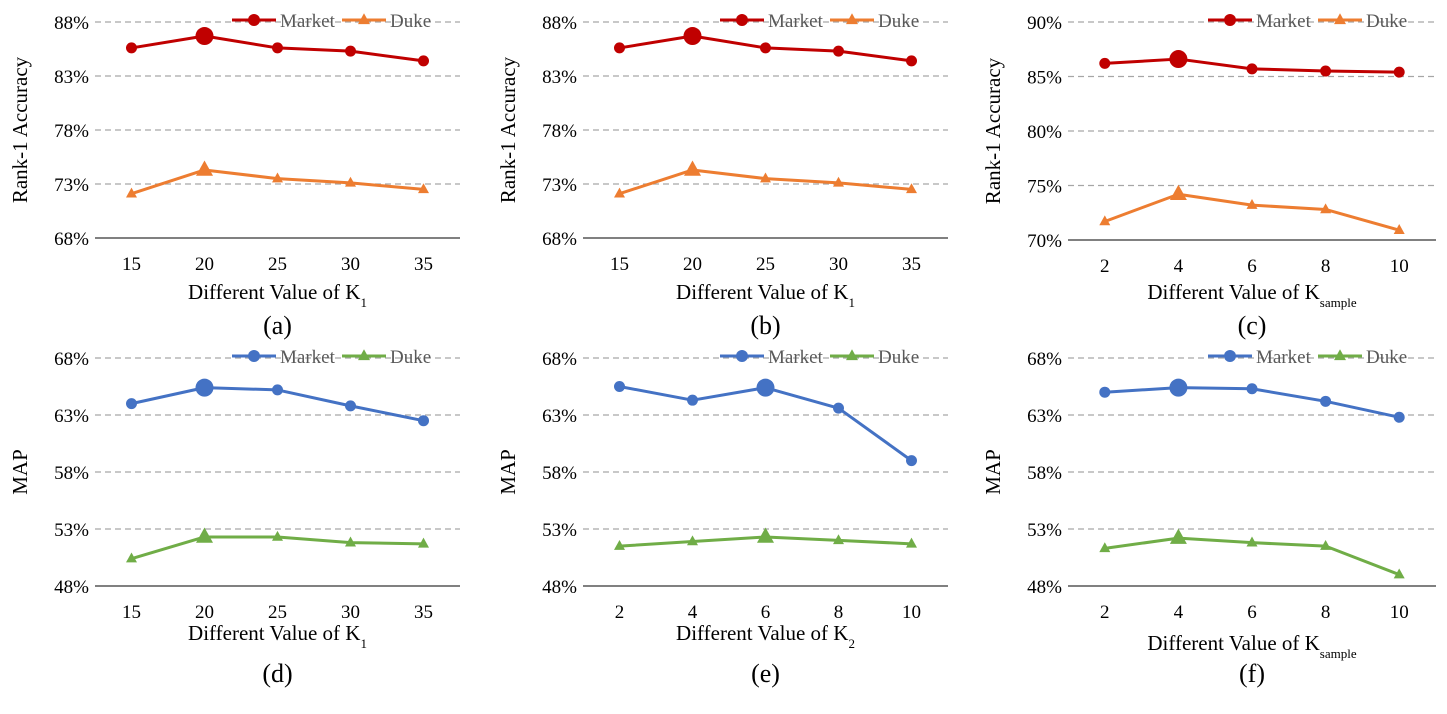 This screenshot has width=1447, height=714. I want to click on x-tick-label: 25, so click(765, 264).